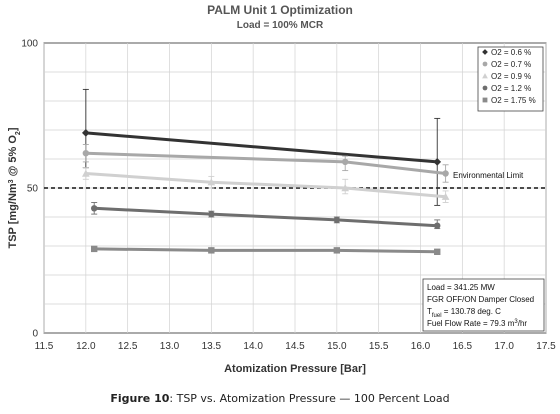 The height and width of the screenshot is (414, 560). Describe the element at coordinates (511, 88) in the screenshot. I see `legend-entry: O2 = 1.2 %` at that location.